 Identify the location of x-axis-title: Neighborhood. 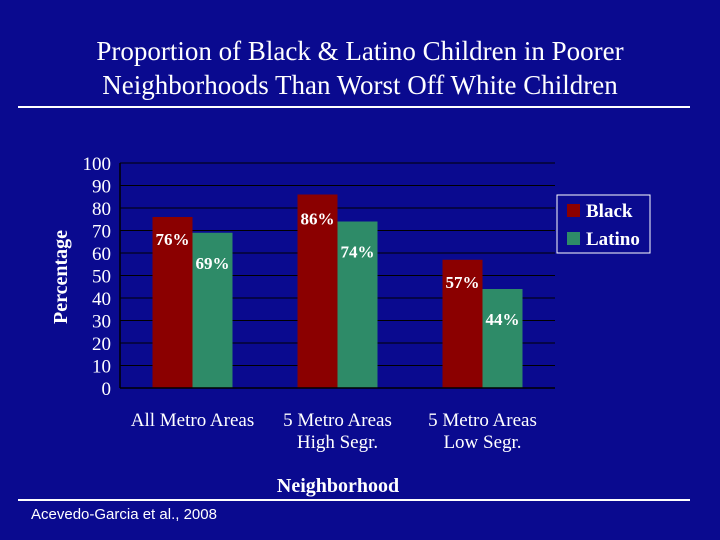
(338, 486).